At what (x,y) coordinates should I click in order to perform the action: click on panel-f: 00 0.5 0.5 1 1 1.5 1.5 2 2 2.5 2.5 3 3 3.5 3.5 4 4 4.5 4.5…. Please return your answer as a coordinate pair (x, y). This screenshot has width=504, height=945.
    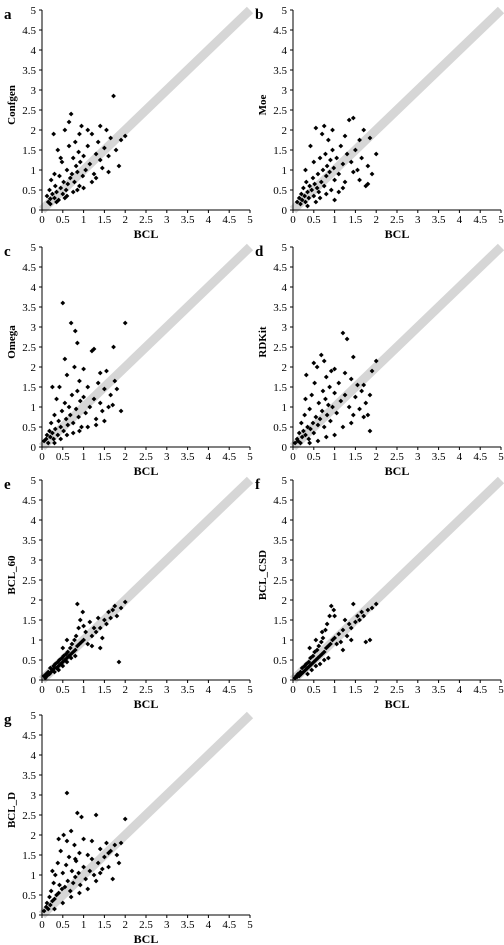
    Looking at the image, I should click on (379, 593).